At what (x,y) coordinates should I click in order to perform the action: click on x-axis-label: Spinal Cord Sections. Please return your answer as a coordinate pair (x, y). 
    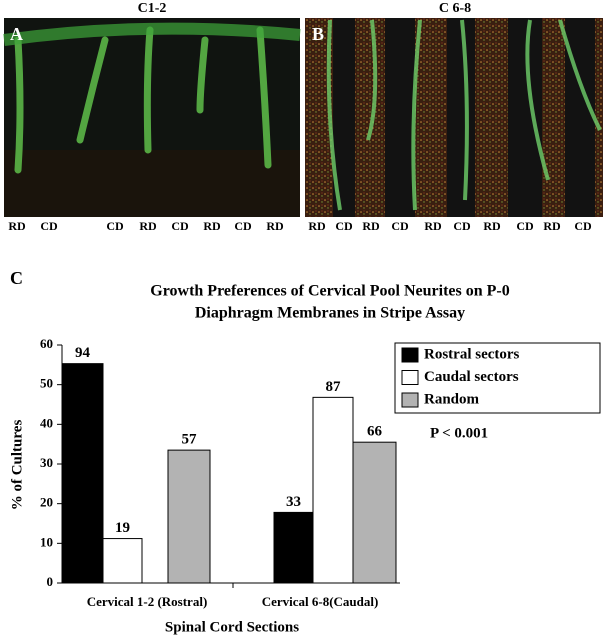
    Looking at the image, I should click on (232, 627).